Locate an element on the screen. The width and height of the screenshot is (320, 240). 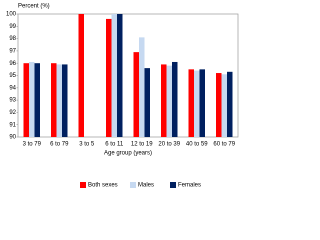
y-tick-label: 94 is located at coordinates (12, 88).